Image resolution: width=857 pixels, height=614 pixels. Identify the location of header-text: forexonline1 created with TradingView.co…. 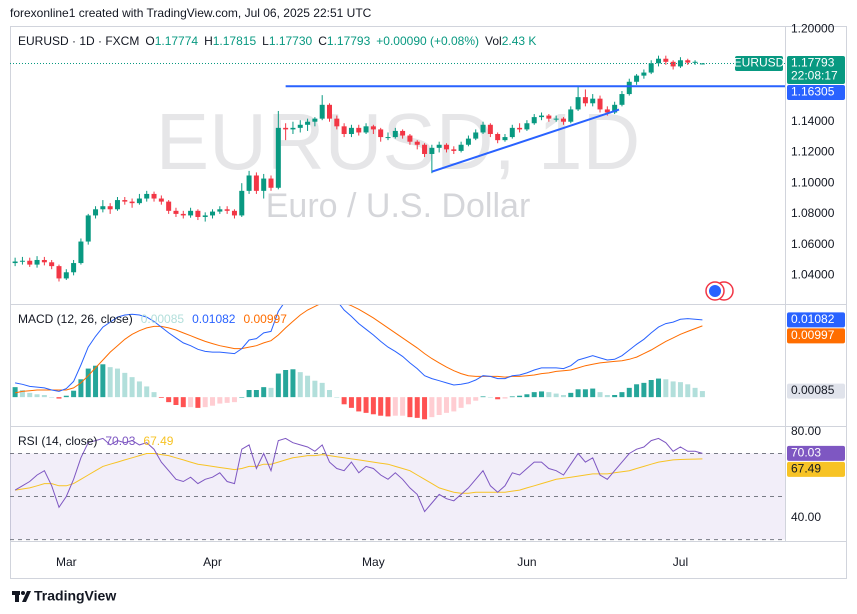
(191, 13).